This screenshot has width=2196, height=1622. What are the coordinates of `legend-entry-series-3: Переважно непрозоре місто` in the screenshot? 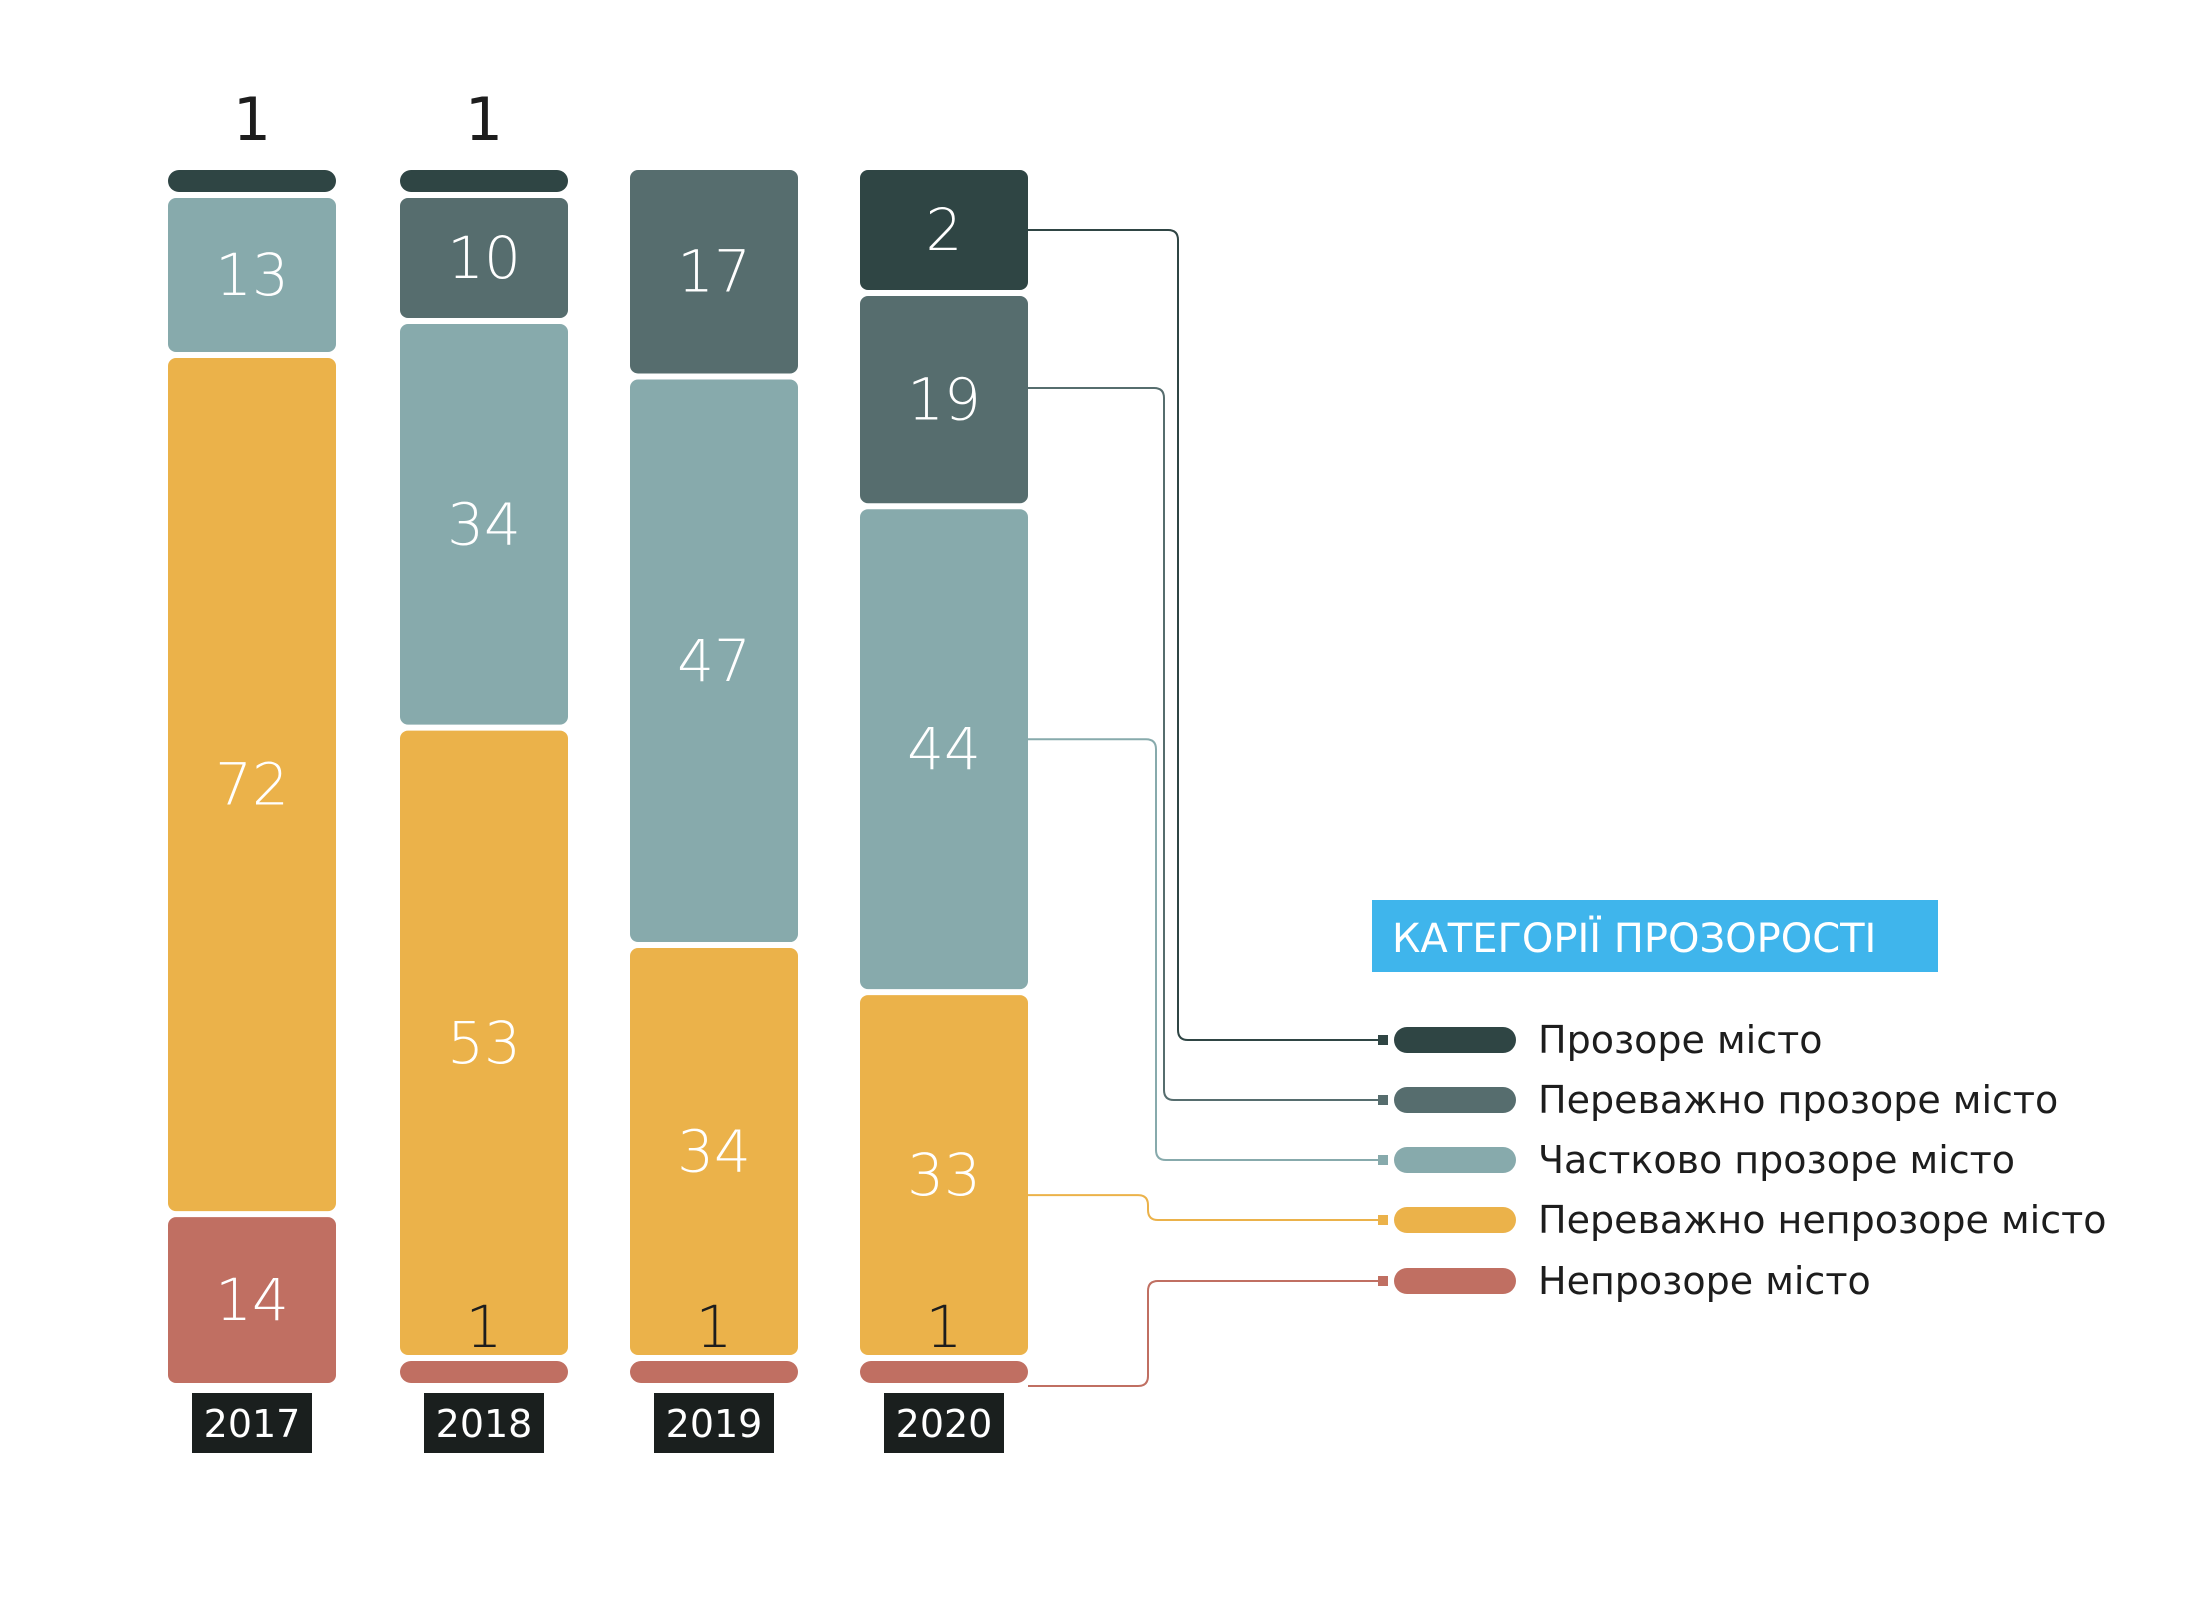 It's located at (1822, 1220).